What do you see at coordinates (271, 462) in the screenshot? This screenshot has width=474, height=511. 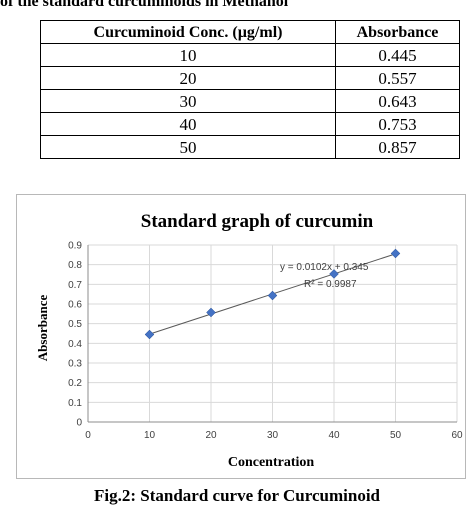 I see `x-axis-label: Concentration` at bounding box center [271, 462].